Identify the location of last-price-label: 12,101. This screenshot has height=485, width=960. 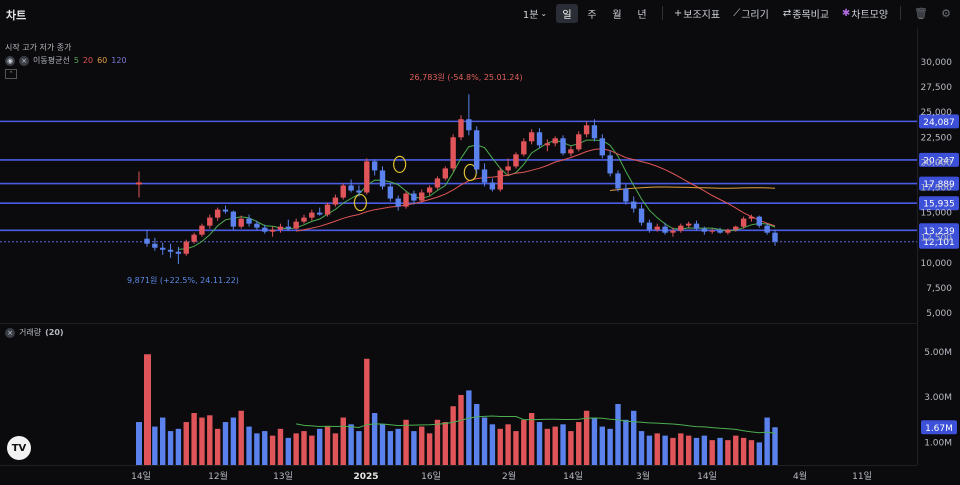
(939, 243).